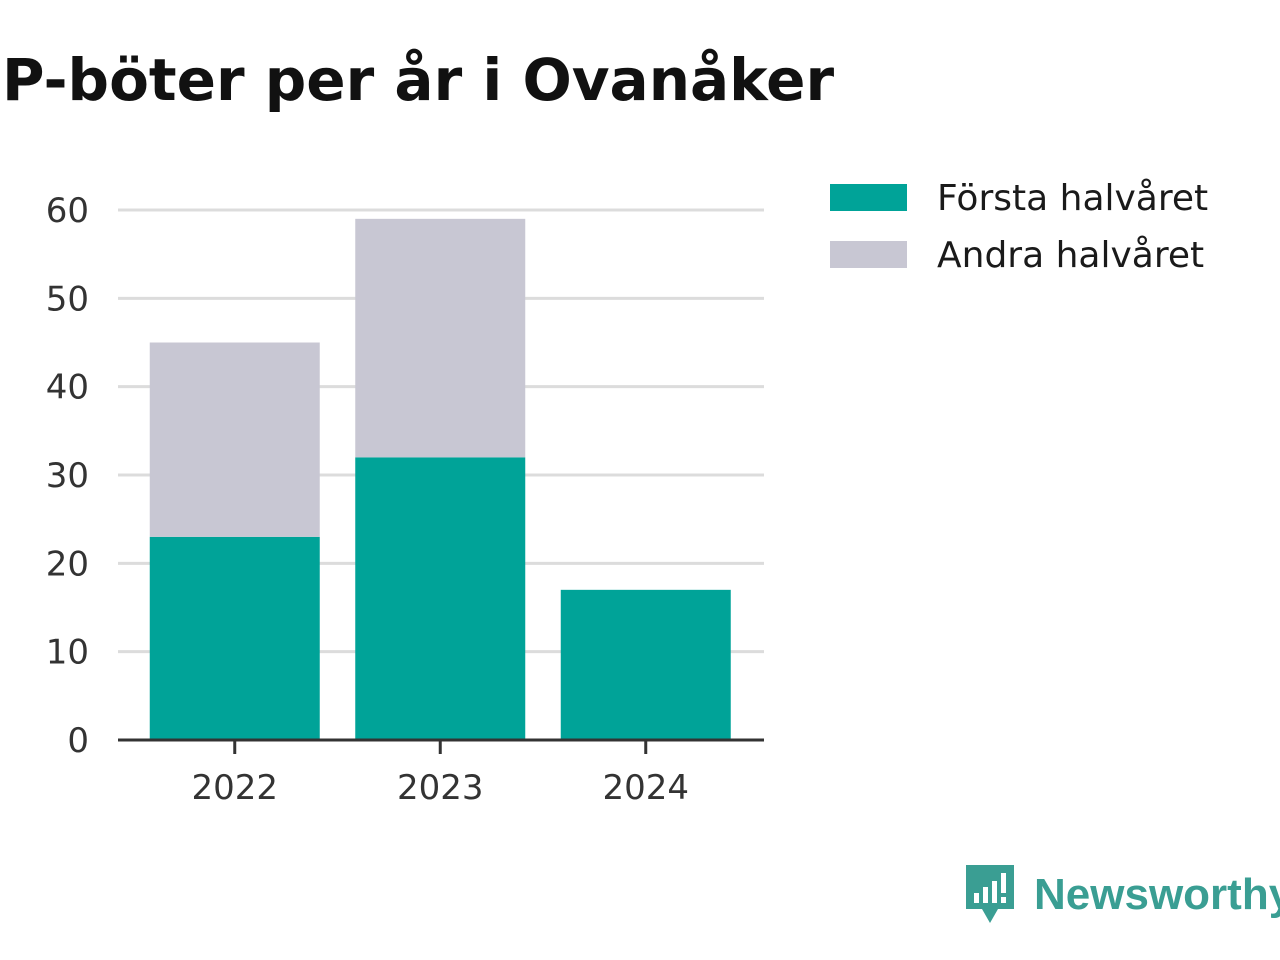  What do you see at coordinates (67, 653) in the screenshot?
I see `y-tick-label: 10` at bounding box center [67, 653].